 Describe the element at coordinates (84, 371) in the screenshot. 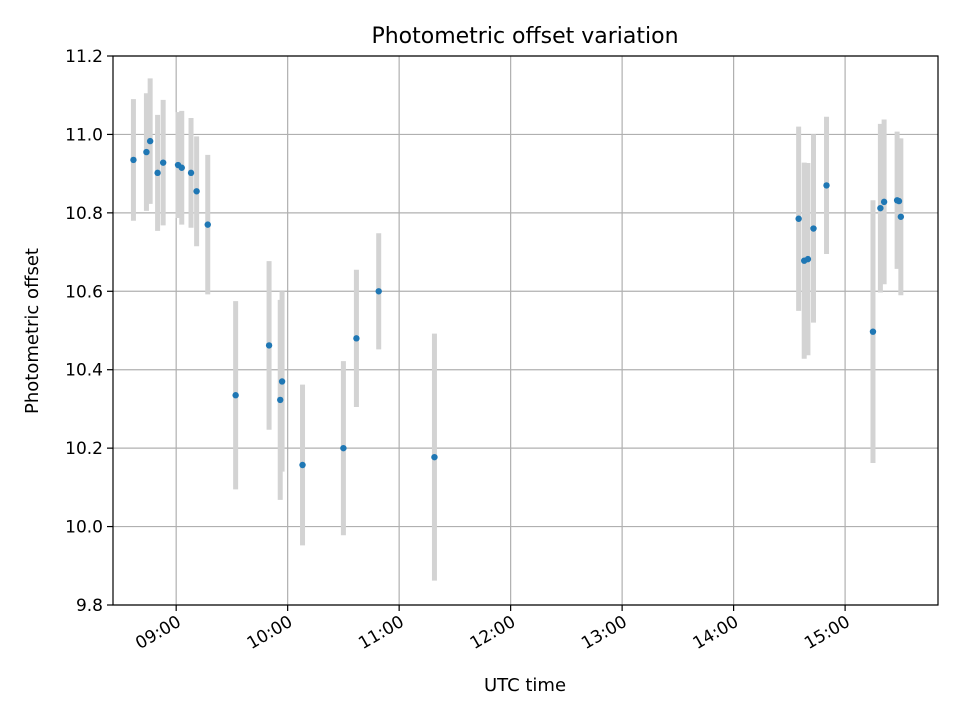

I see `y-tick-label: 10.4` at that location.